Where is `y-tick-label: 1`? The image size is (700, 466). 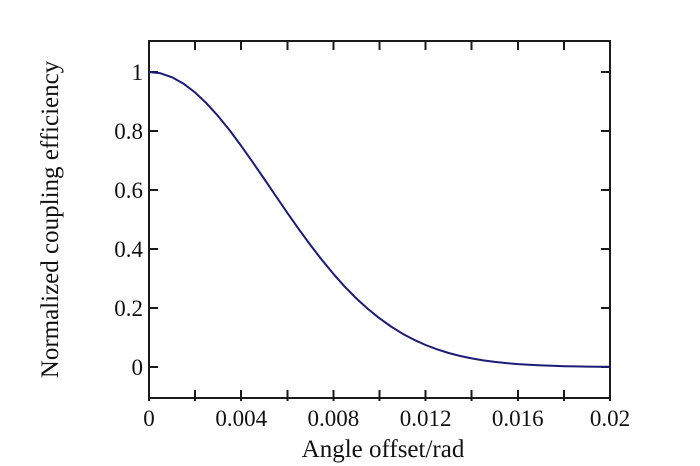 y-tick-label: 1 is located at coordinates (138, 72).